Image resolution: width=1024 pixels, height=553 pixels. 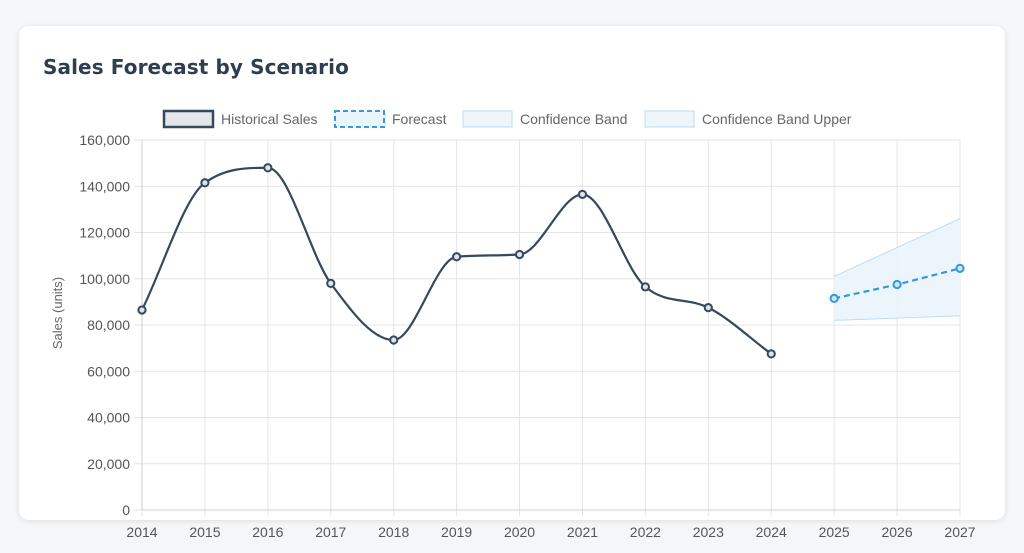 I want to click on x-tick-label: 2019, so click(x=456, y=532).